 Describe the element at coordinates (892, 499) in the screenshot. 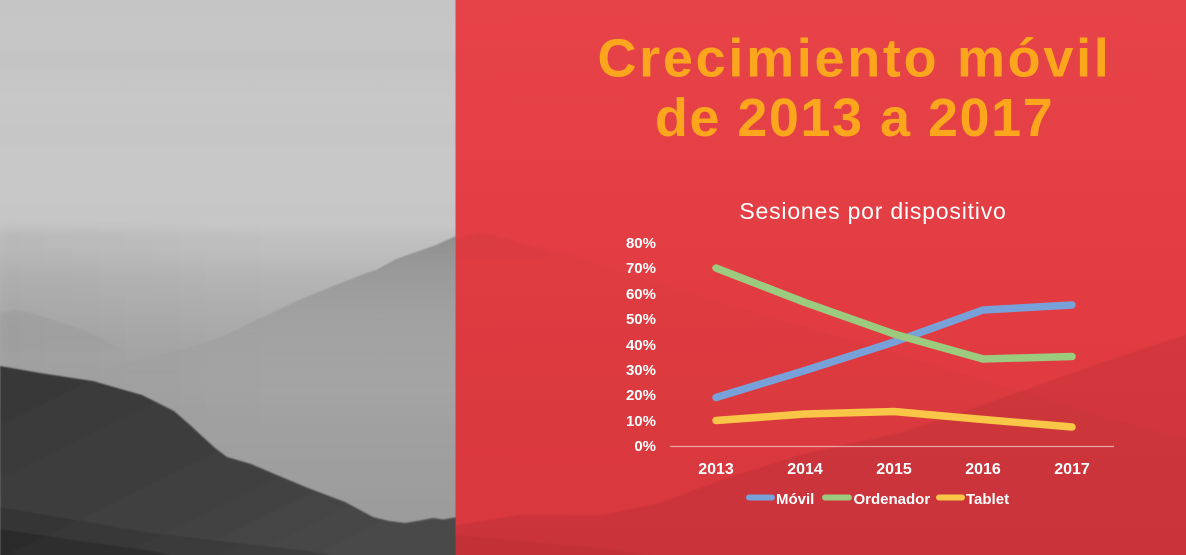

I see `svg-text: Ordenador` at that location.